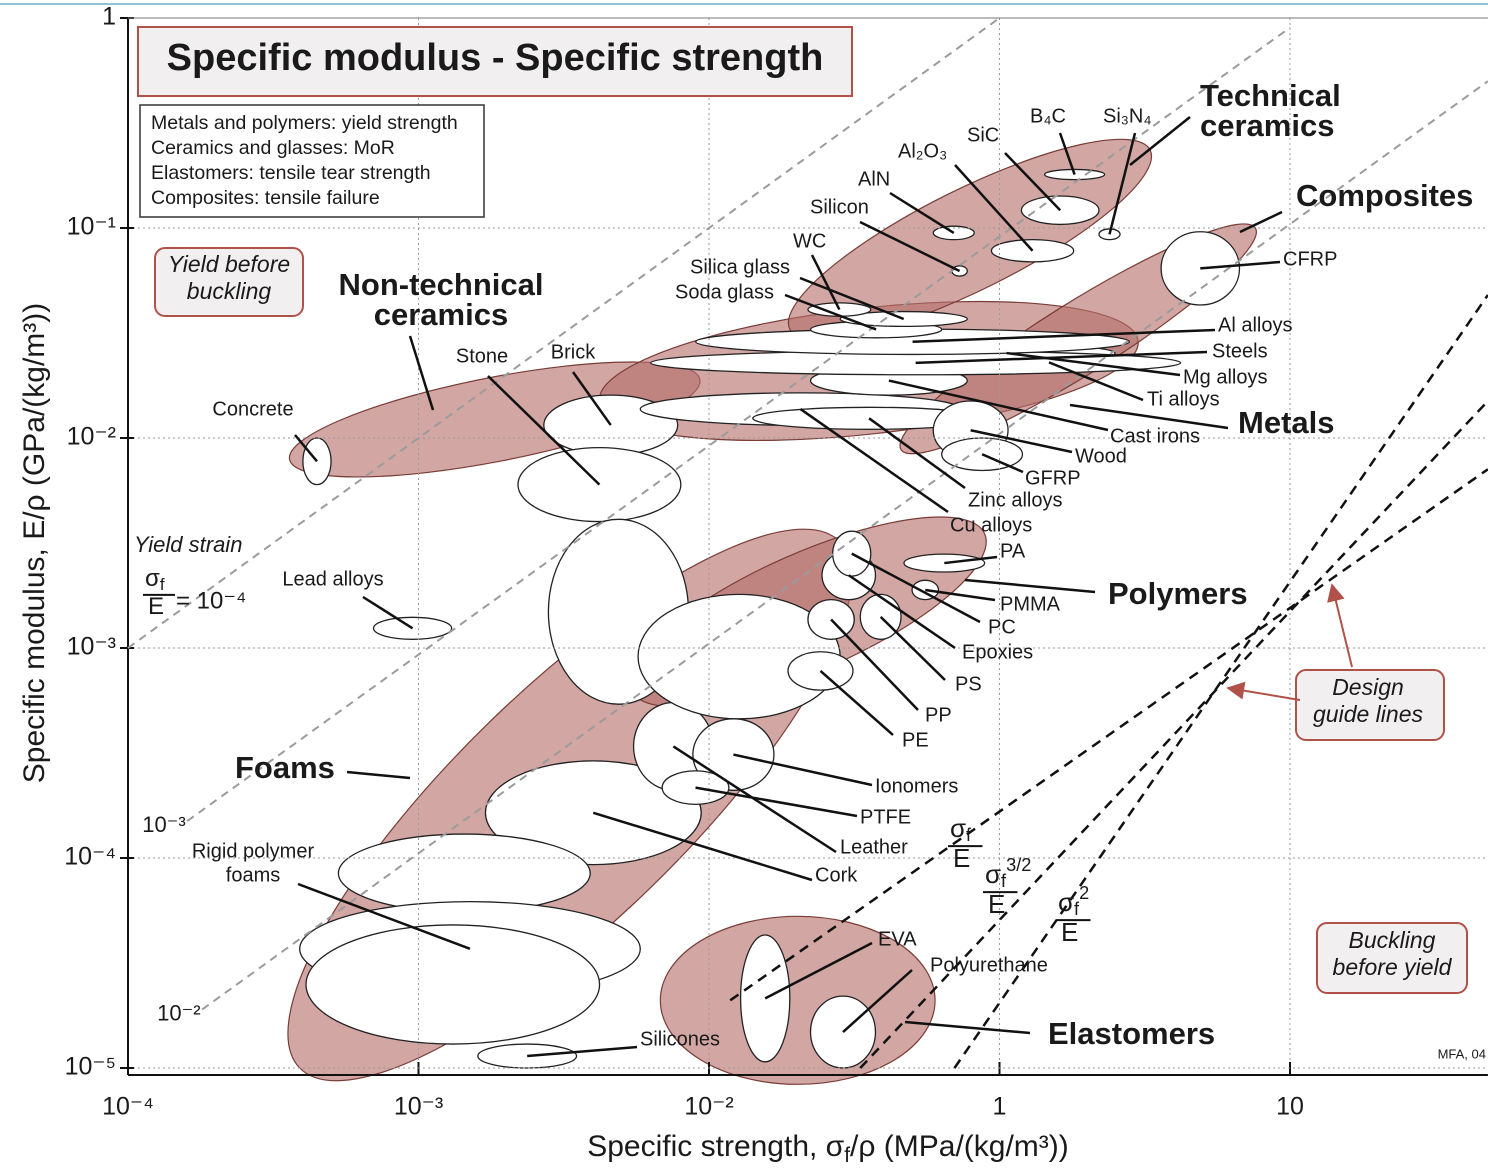 This screenshot has width=1488, height=1170. Describe the element at coordinates (1370, 705) in the screenshot. I see `guide-box` at that location.